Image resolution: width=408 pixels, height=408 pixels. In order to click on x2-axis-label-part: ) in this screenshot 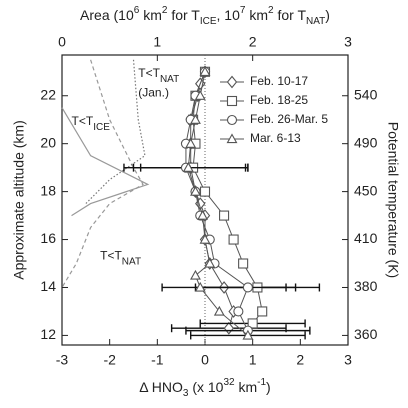, I will do `click(327, 15)`.